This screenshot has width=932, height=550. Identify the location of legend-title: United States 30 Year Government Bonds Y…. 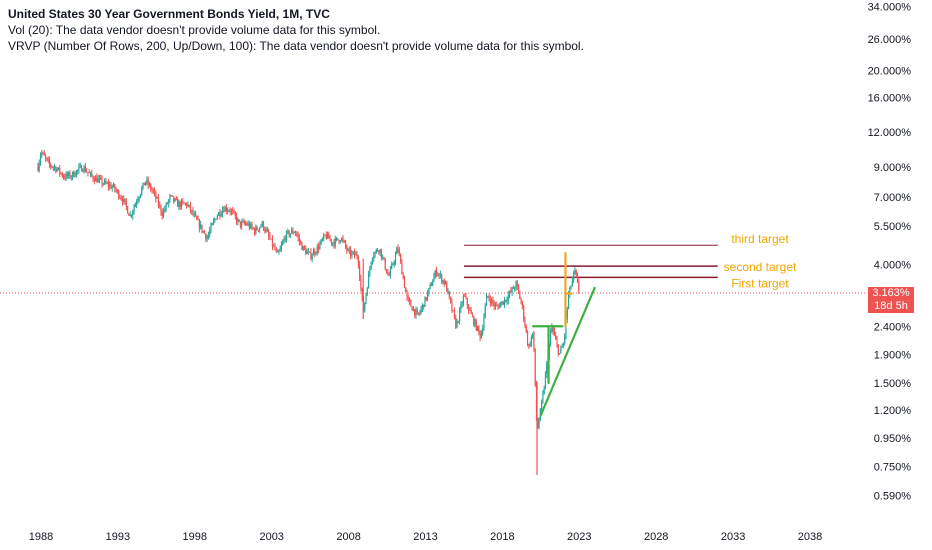
(169, 14).